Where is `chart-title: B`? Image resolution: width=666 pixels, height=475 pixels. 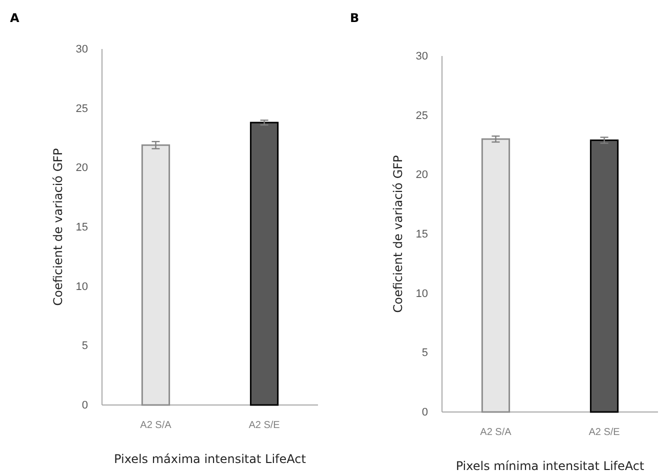 chart-title: B is located at coordinates (355, 18).